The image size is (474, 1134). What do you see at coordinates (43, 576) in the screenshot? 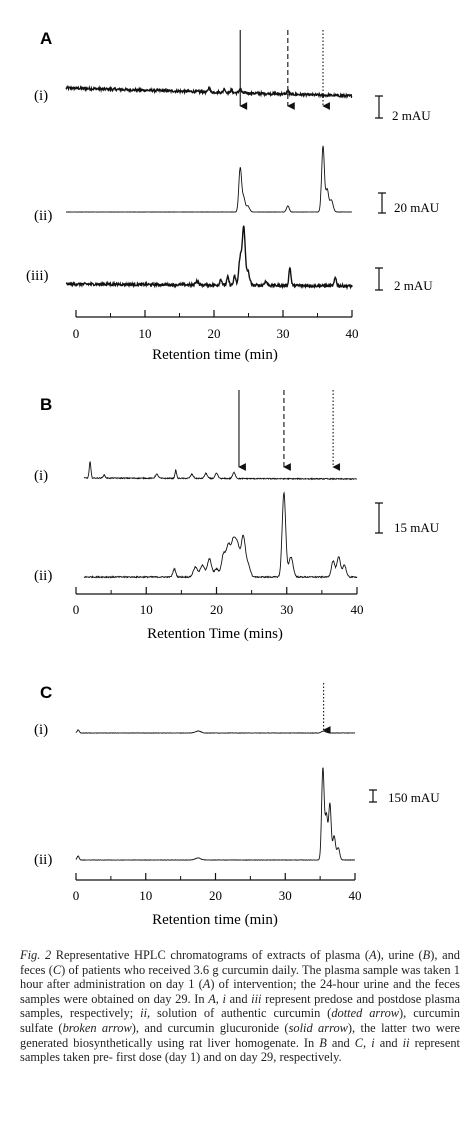
I see `panel-b-trace-2-label: (ii)` at bounding box center [43, 576].